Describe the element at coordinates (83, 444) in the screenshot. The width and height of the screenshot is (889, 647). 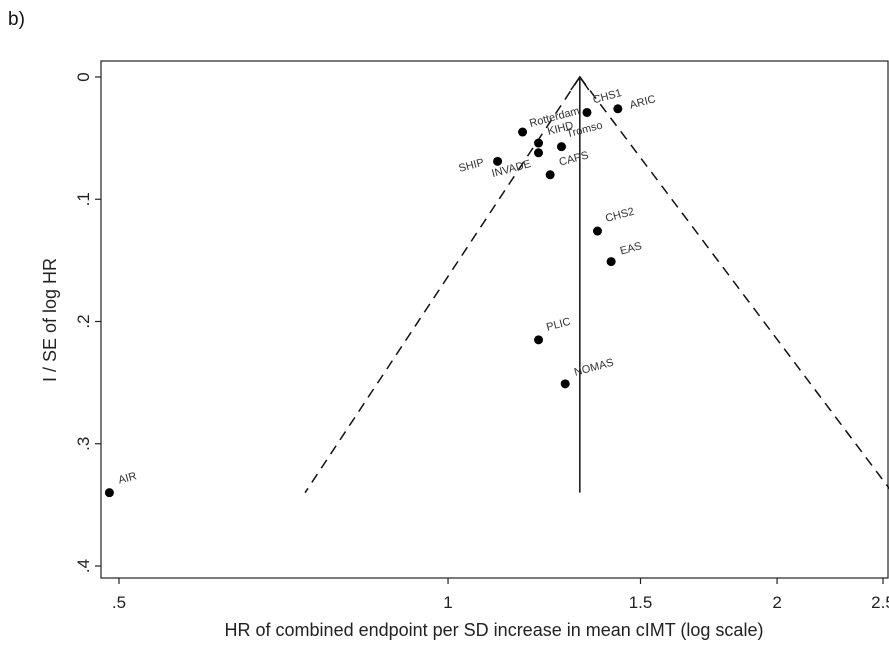
I see `y-tick-label: .3` at that location.